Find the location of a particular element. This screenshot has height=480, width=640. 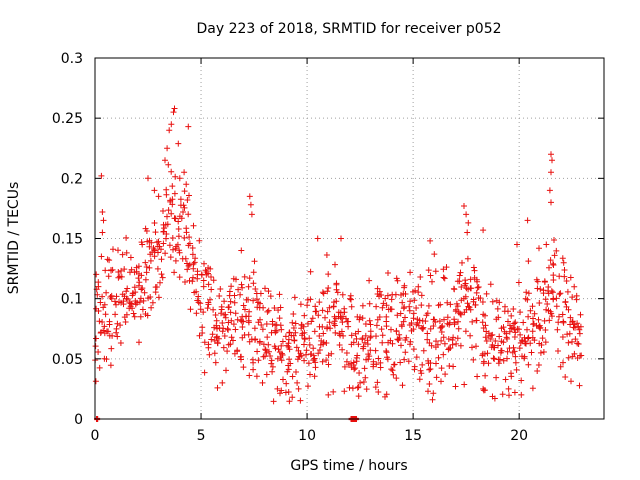

x-tick-label: 10 is located at coordinates (307, 436).